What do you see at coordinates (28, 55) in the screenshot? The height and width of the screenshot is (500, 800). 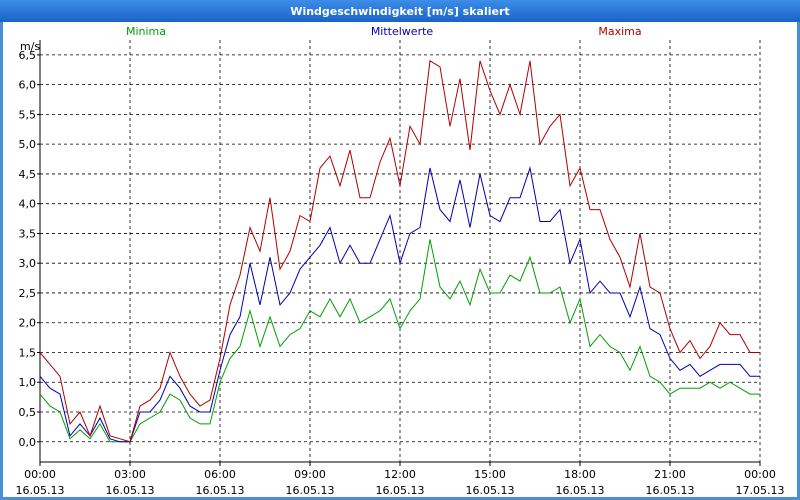 I see `y-tick-label: 6,5` at bounding box center [28, 55].